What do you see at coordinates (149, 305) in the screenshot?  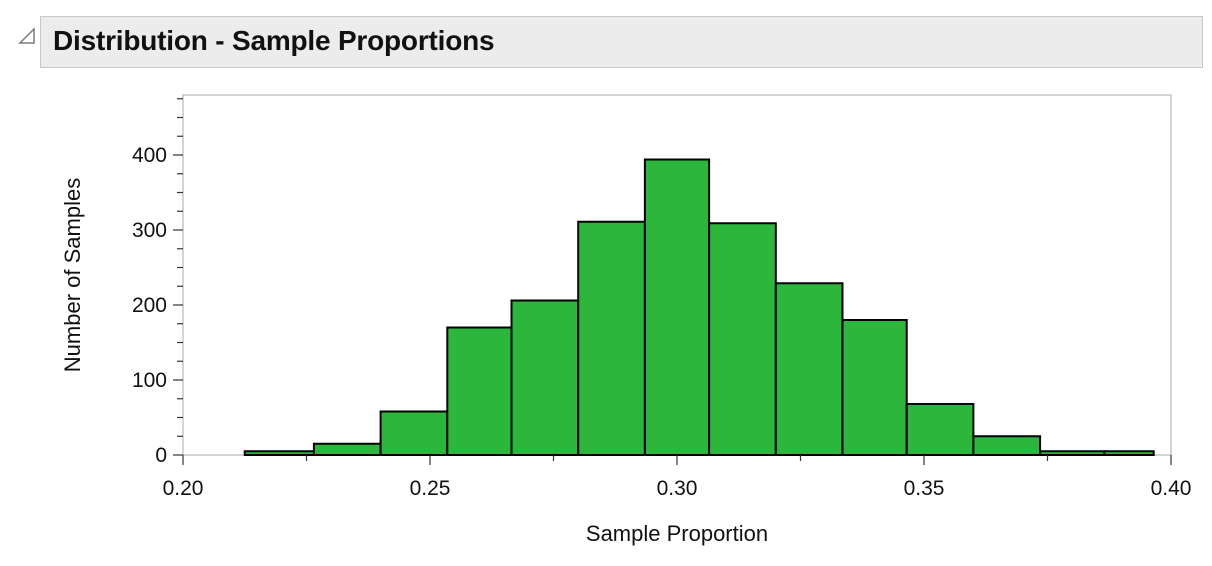 I see `y-tick-label: 200` at bounding box center [149, 305].